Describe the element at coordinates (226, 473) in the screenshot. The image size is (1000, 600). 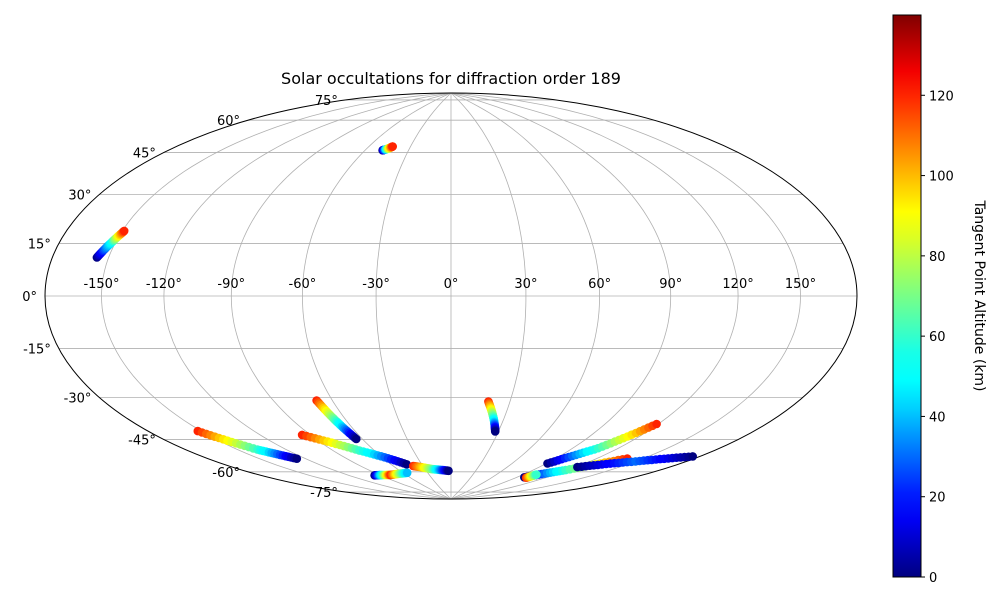
I see `latitude-tick-label: -60°` at that location.